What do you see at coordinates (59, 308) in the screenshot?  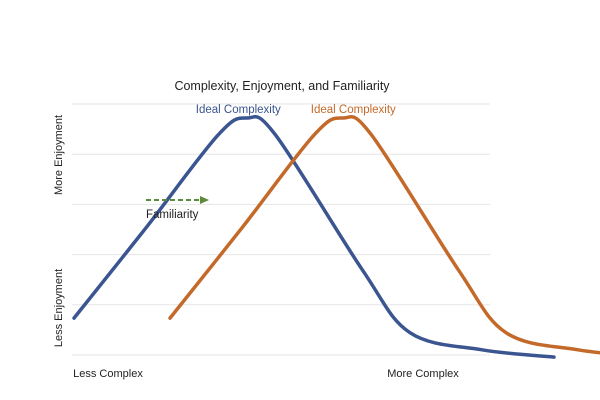 I see `y-axis-low-label: Less Enjoyment` at bounding box center [59, 308].